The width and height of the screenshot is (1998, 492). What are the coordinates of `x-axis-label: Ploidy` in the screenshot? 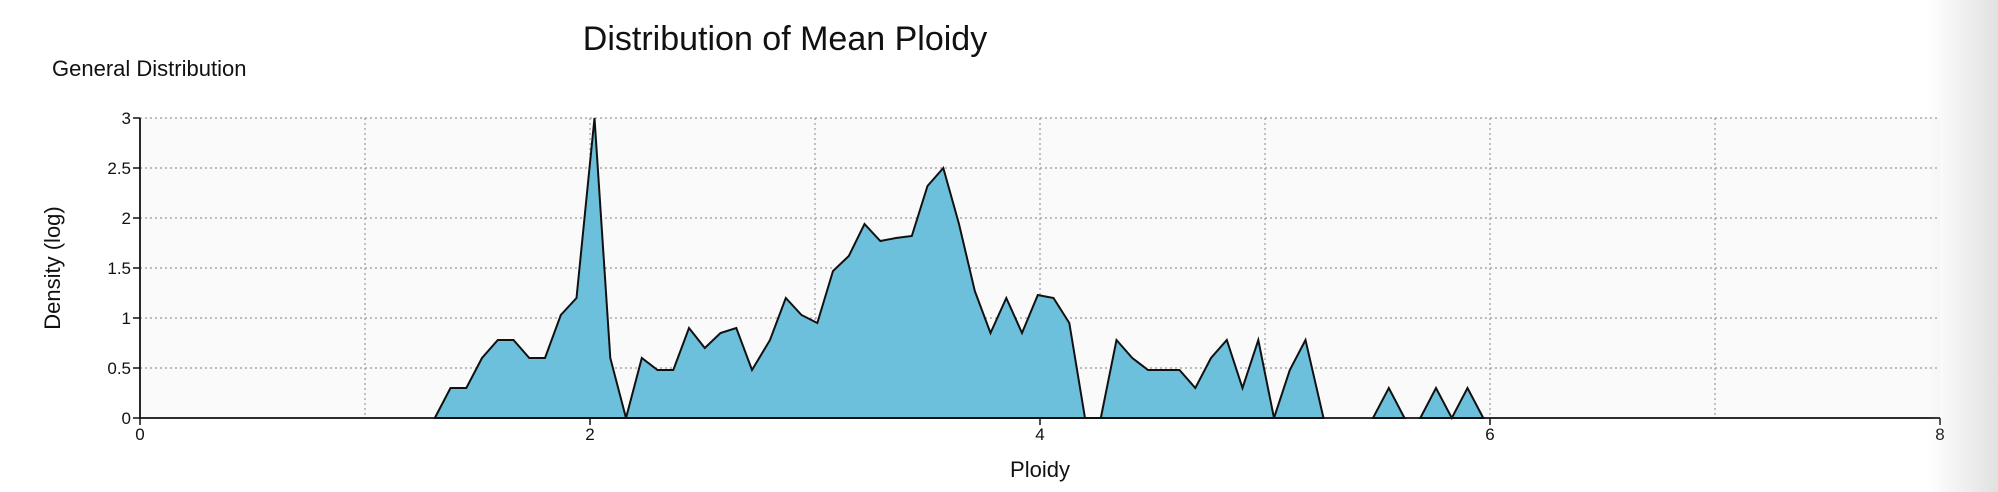 It's located at (1040, 469).